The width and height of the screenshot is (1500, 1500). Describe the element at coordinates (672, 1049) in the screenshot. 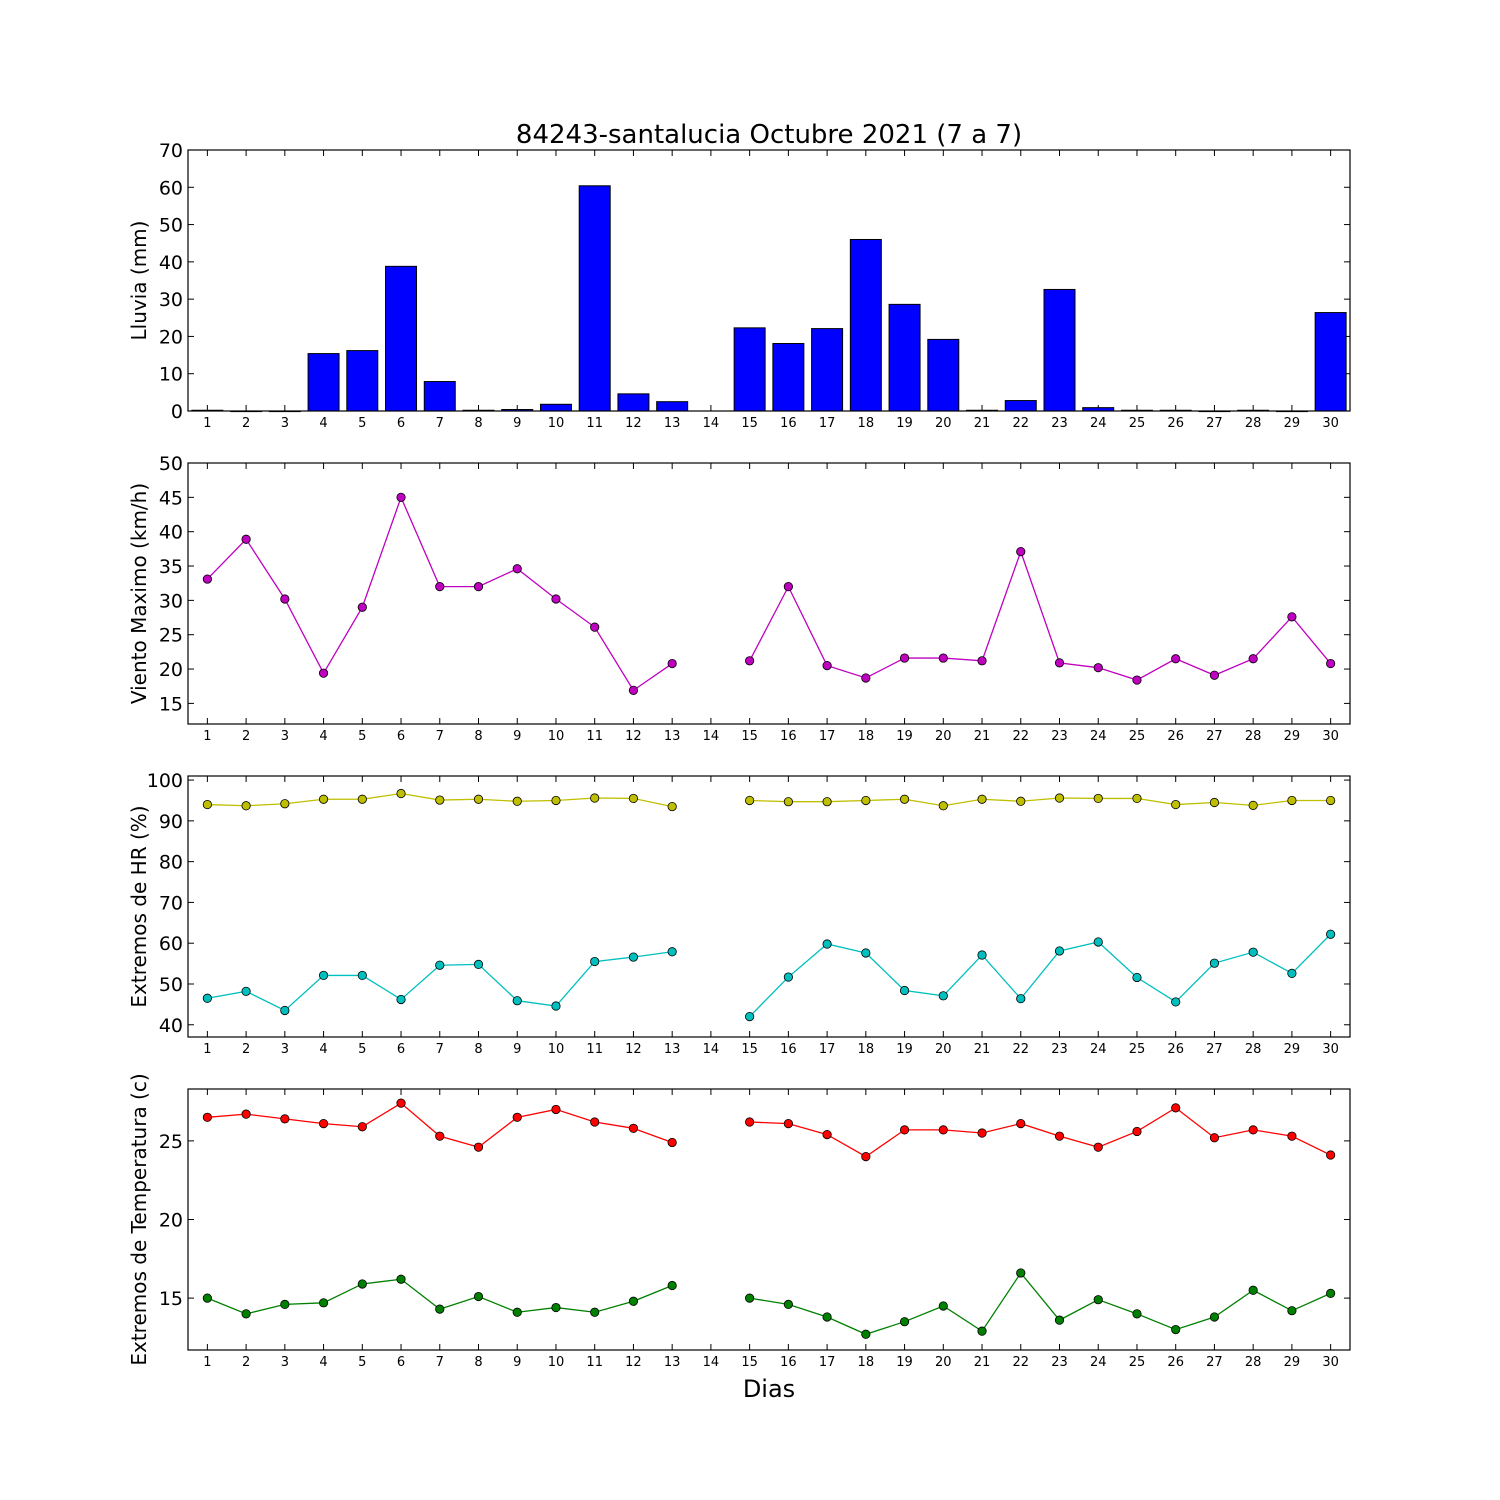

I see `x-tick-label: 13` at that location.